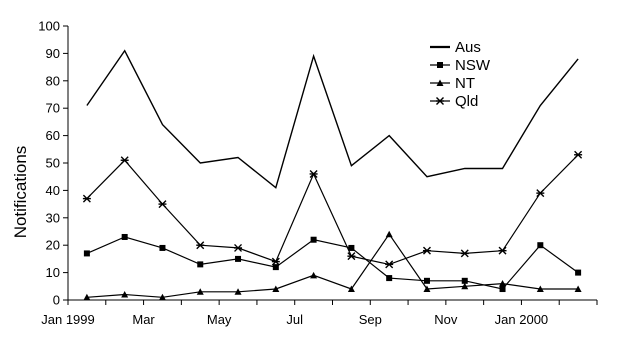  What do you see at coordinates (143, 319) in the screenshot?
I see `x-tick-label: Mar` at bounding box center [143, 319].